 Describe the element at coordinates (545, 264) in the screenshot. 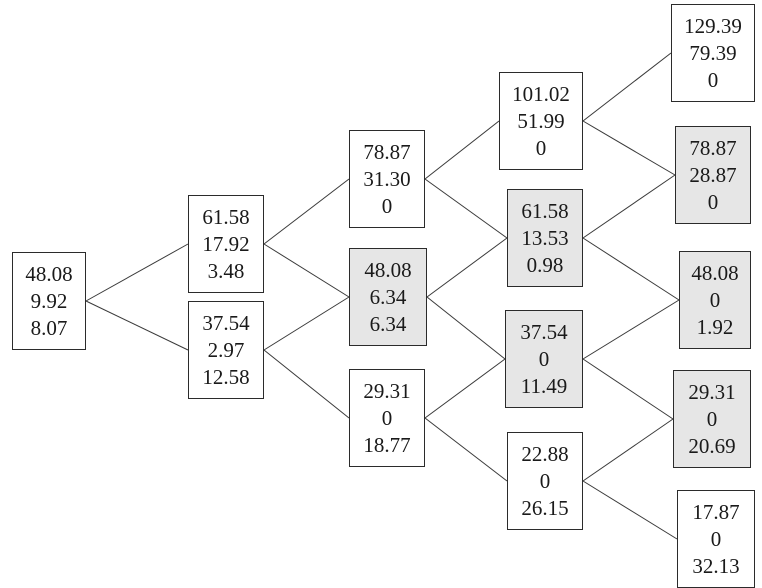

I see `node-value: 0.98` at that location.